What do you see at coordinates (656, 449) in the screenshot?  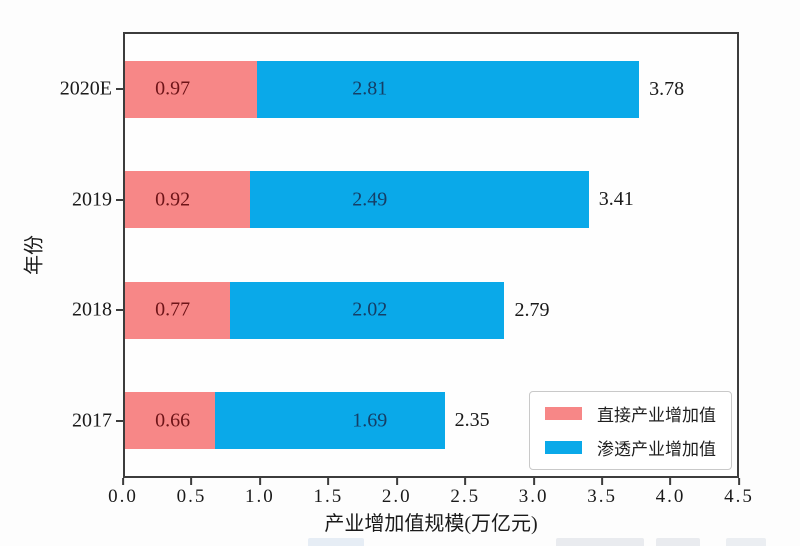 I see `legend-label-penetration: 渗透产业增加值` at bounding box center [656, 449].